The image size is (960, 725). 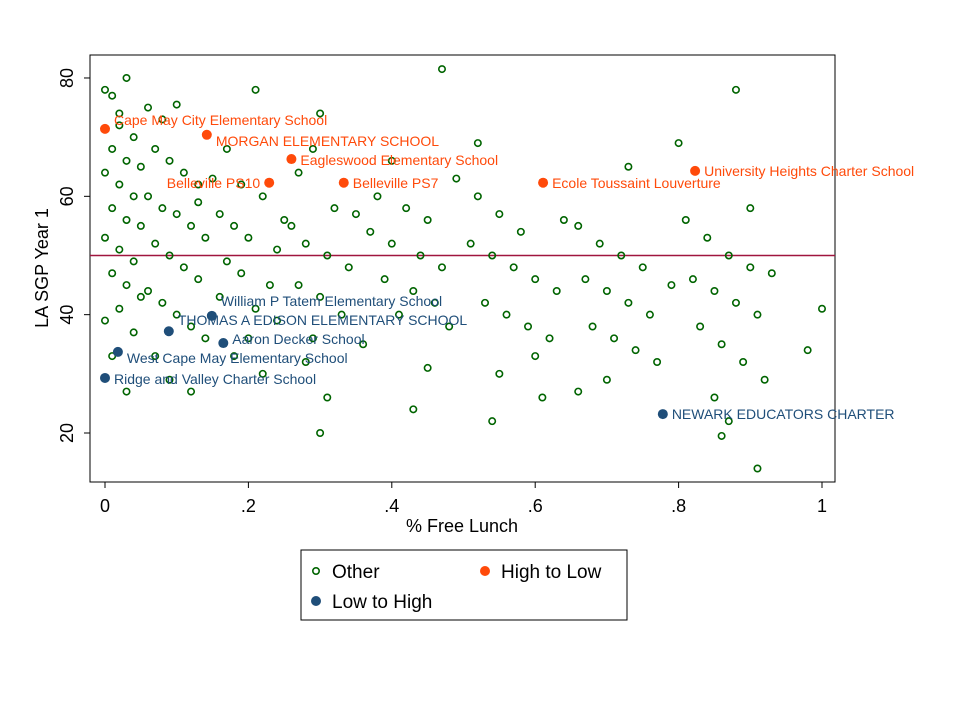 I want to click on point-label: William P Tatem Elementary School, so click(x=331, y=301).